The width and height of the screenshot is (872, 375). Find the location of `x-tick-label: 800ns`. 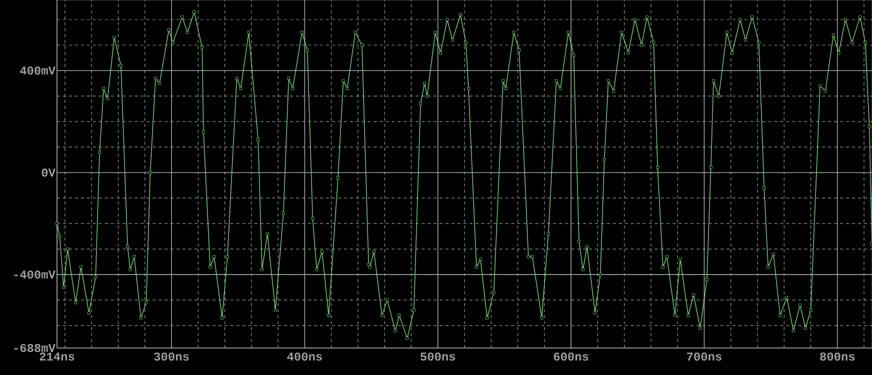

x-tick-label: 800ns is located at coordinates (837, 356).